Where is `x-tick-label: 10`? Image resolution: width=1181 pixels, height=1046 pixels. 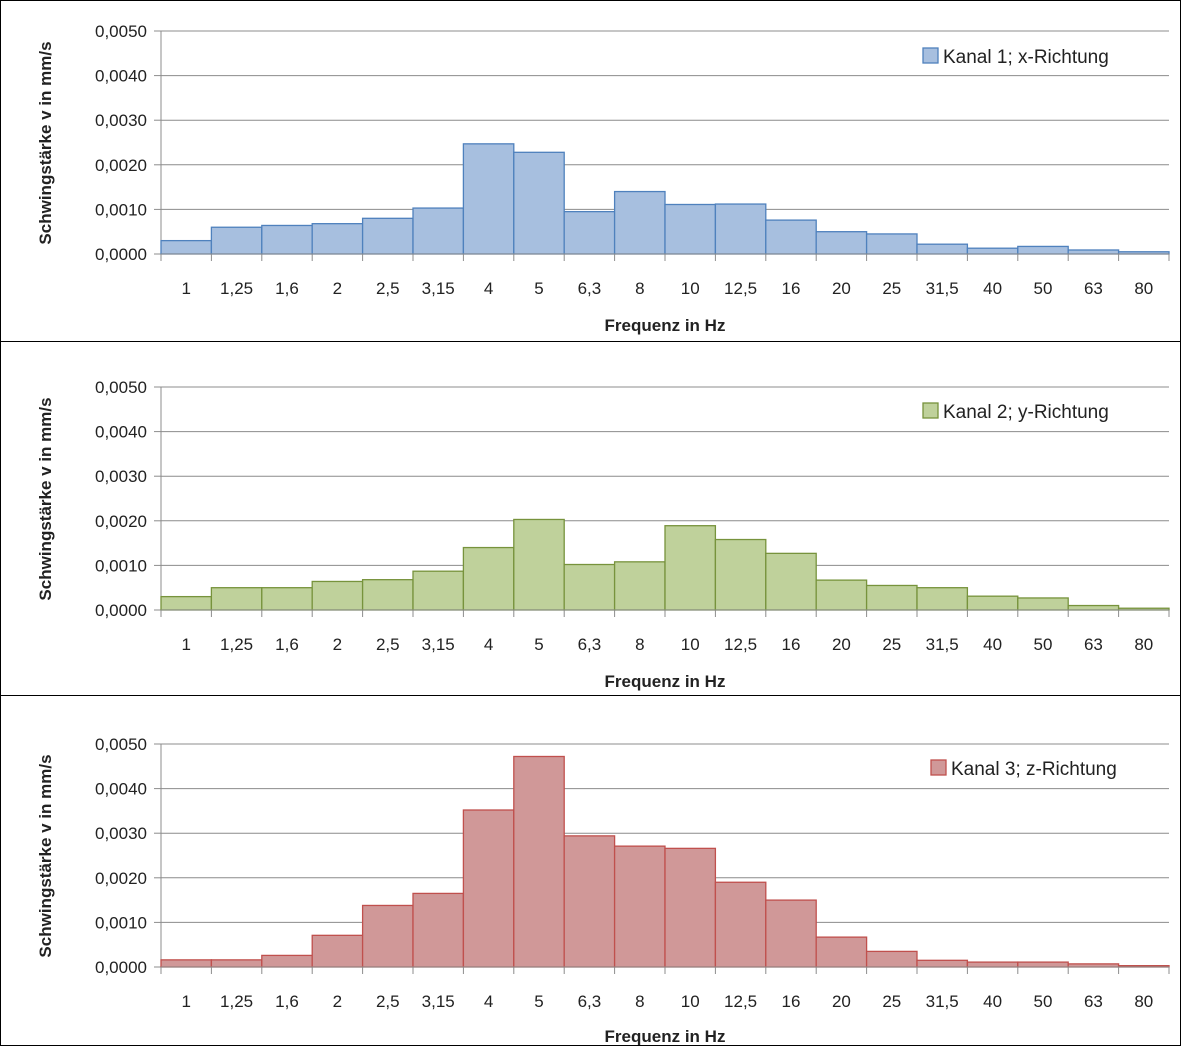
x-tick-label: 10 is located at coordinates (690, 1001).